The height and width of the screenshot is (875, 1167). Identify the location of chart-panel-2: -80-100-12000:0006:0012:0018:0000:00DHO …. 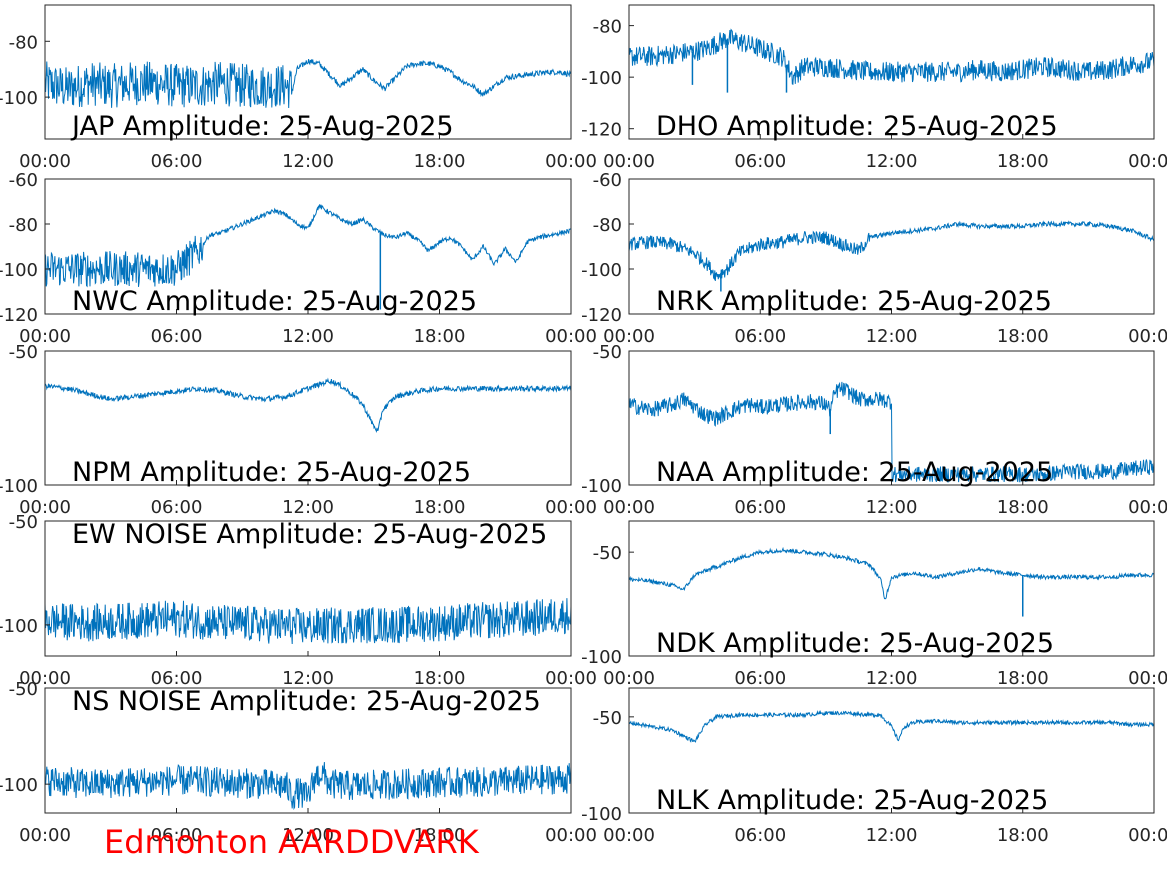
(874, 88).